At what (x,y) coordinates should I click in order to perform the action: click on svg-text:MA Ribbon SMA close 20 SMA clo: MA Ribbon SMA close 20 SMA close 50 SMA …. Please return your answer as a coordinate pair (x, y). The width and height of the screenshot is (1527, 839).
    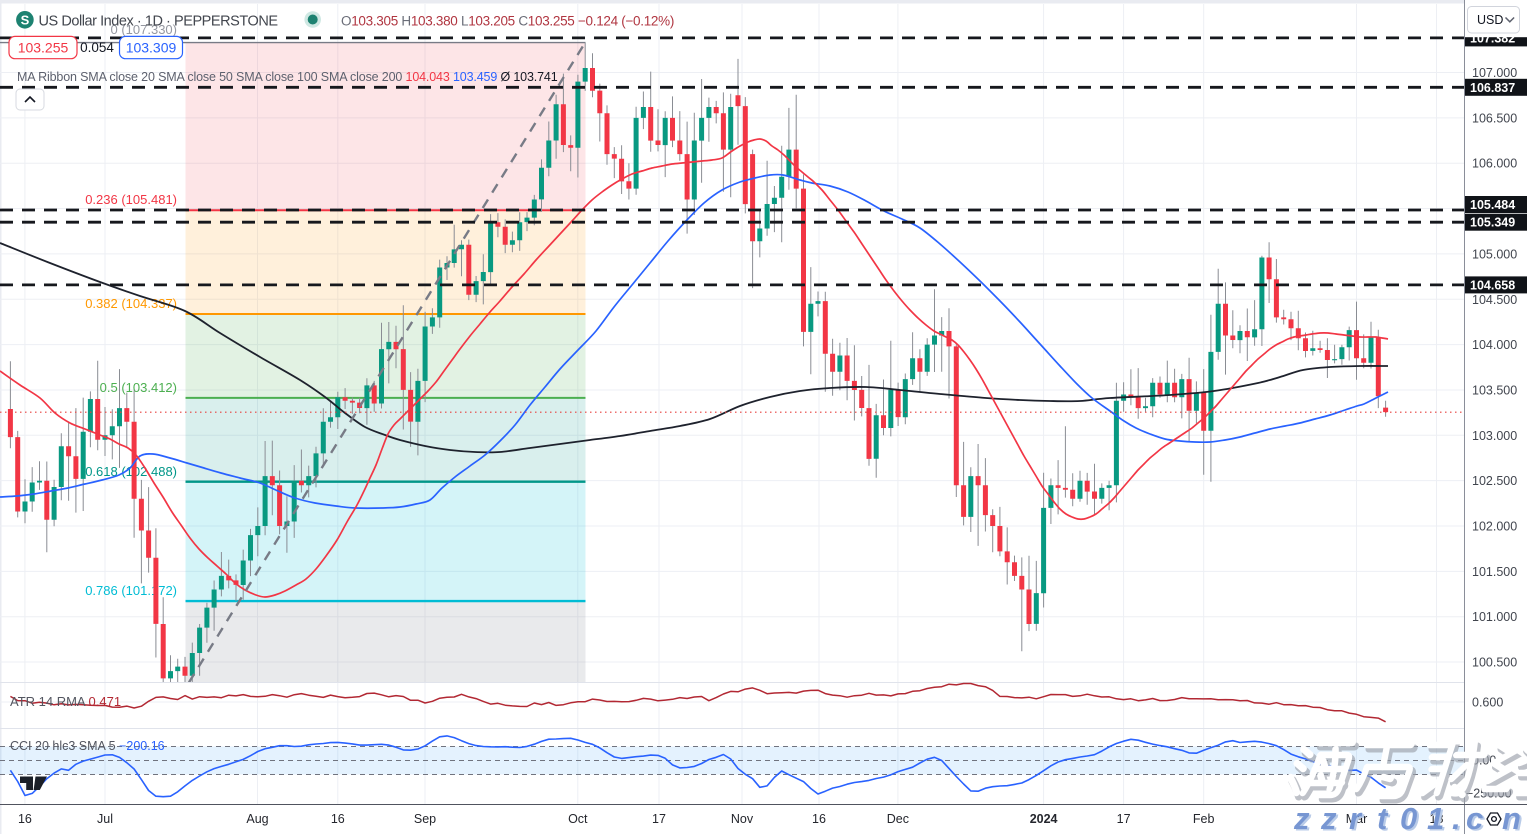
    Looking at the image, I should click on (287, 77).